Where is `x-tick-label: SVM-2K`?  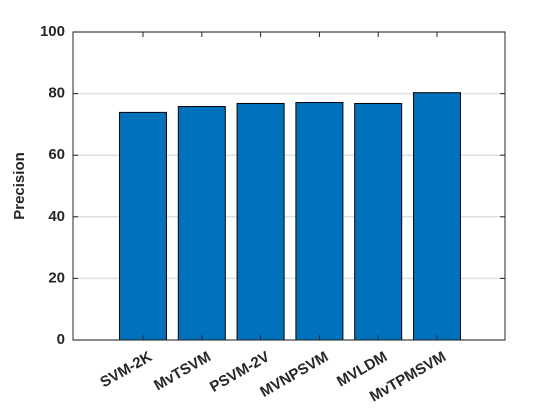 x-tick-label: SVM-2K is located at coordinates (126, 369).